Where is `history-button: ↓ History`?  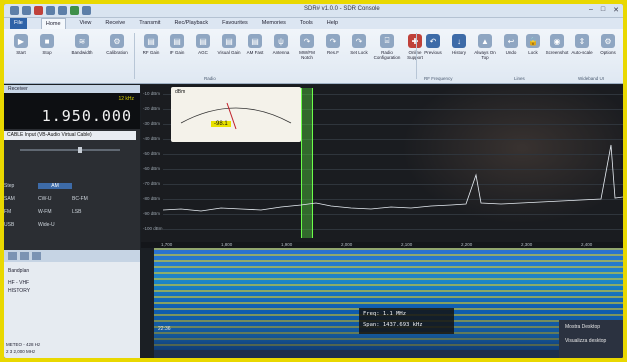 history-button: ↓ History is located at coordinates (459, 44).